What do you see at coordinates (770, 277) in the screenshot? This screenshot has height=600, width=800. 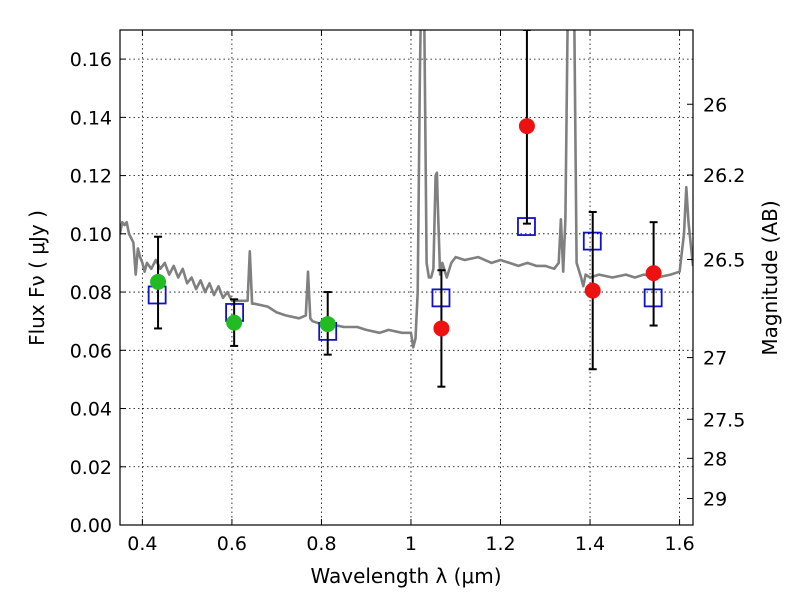 I see `y2-axis-label: Magnitude (AB)` at bounding box center [770, 277].